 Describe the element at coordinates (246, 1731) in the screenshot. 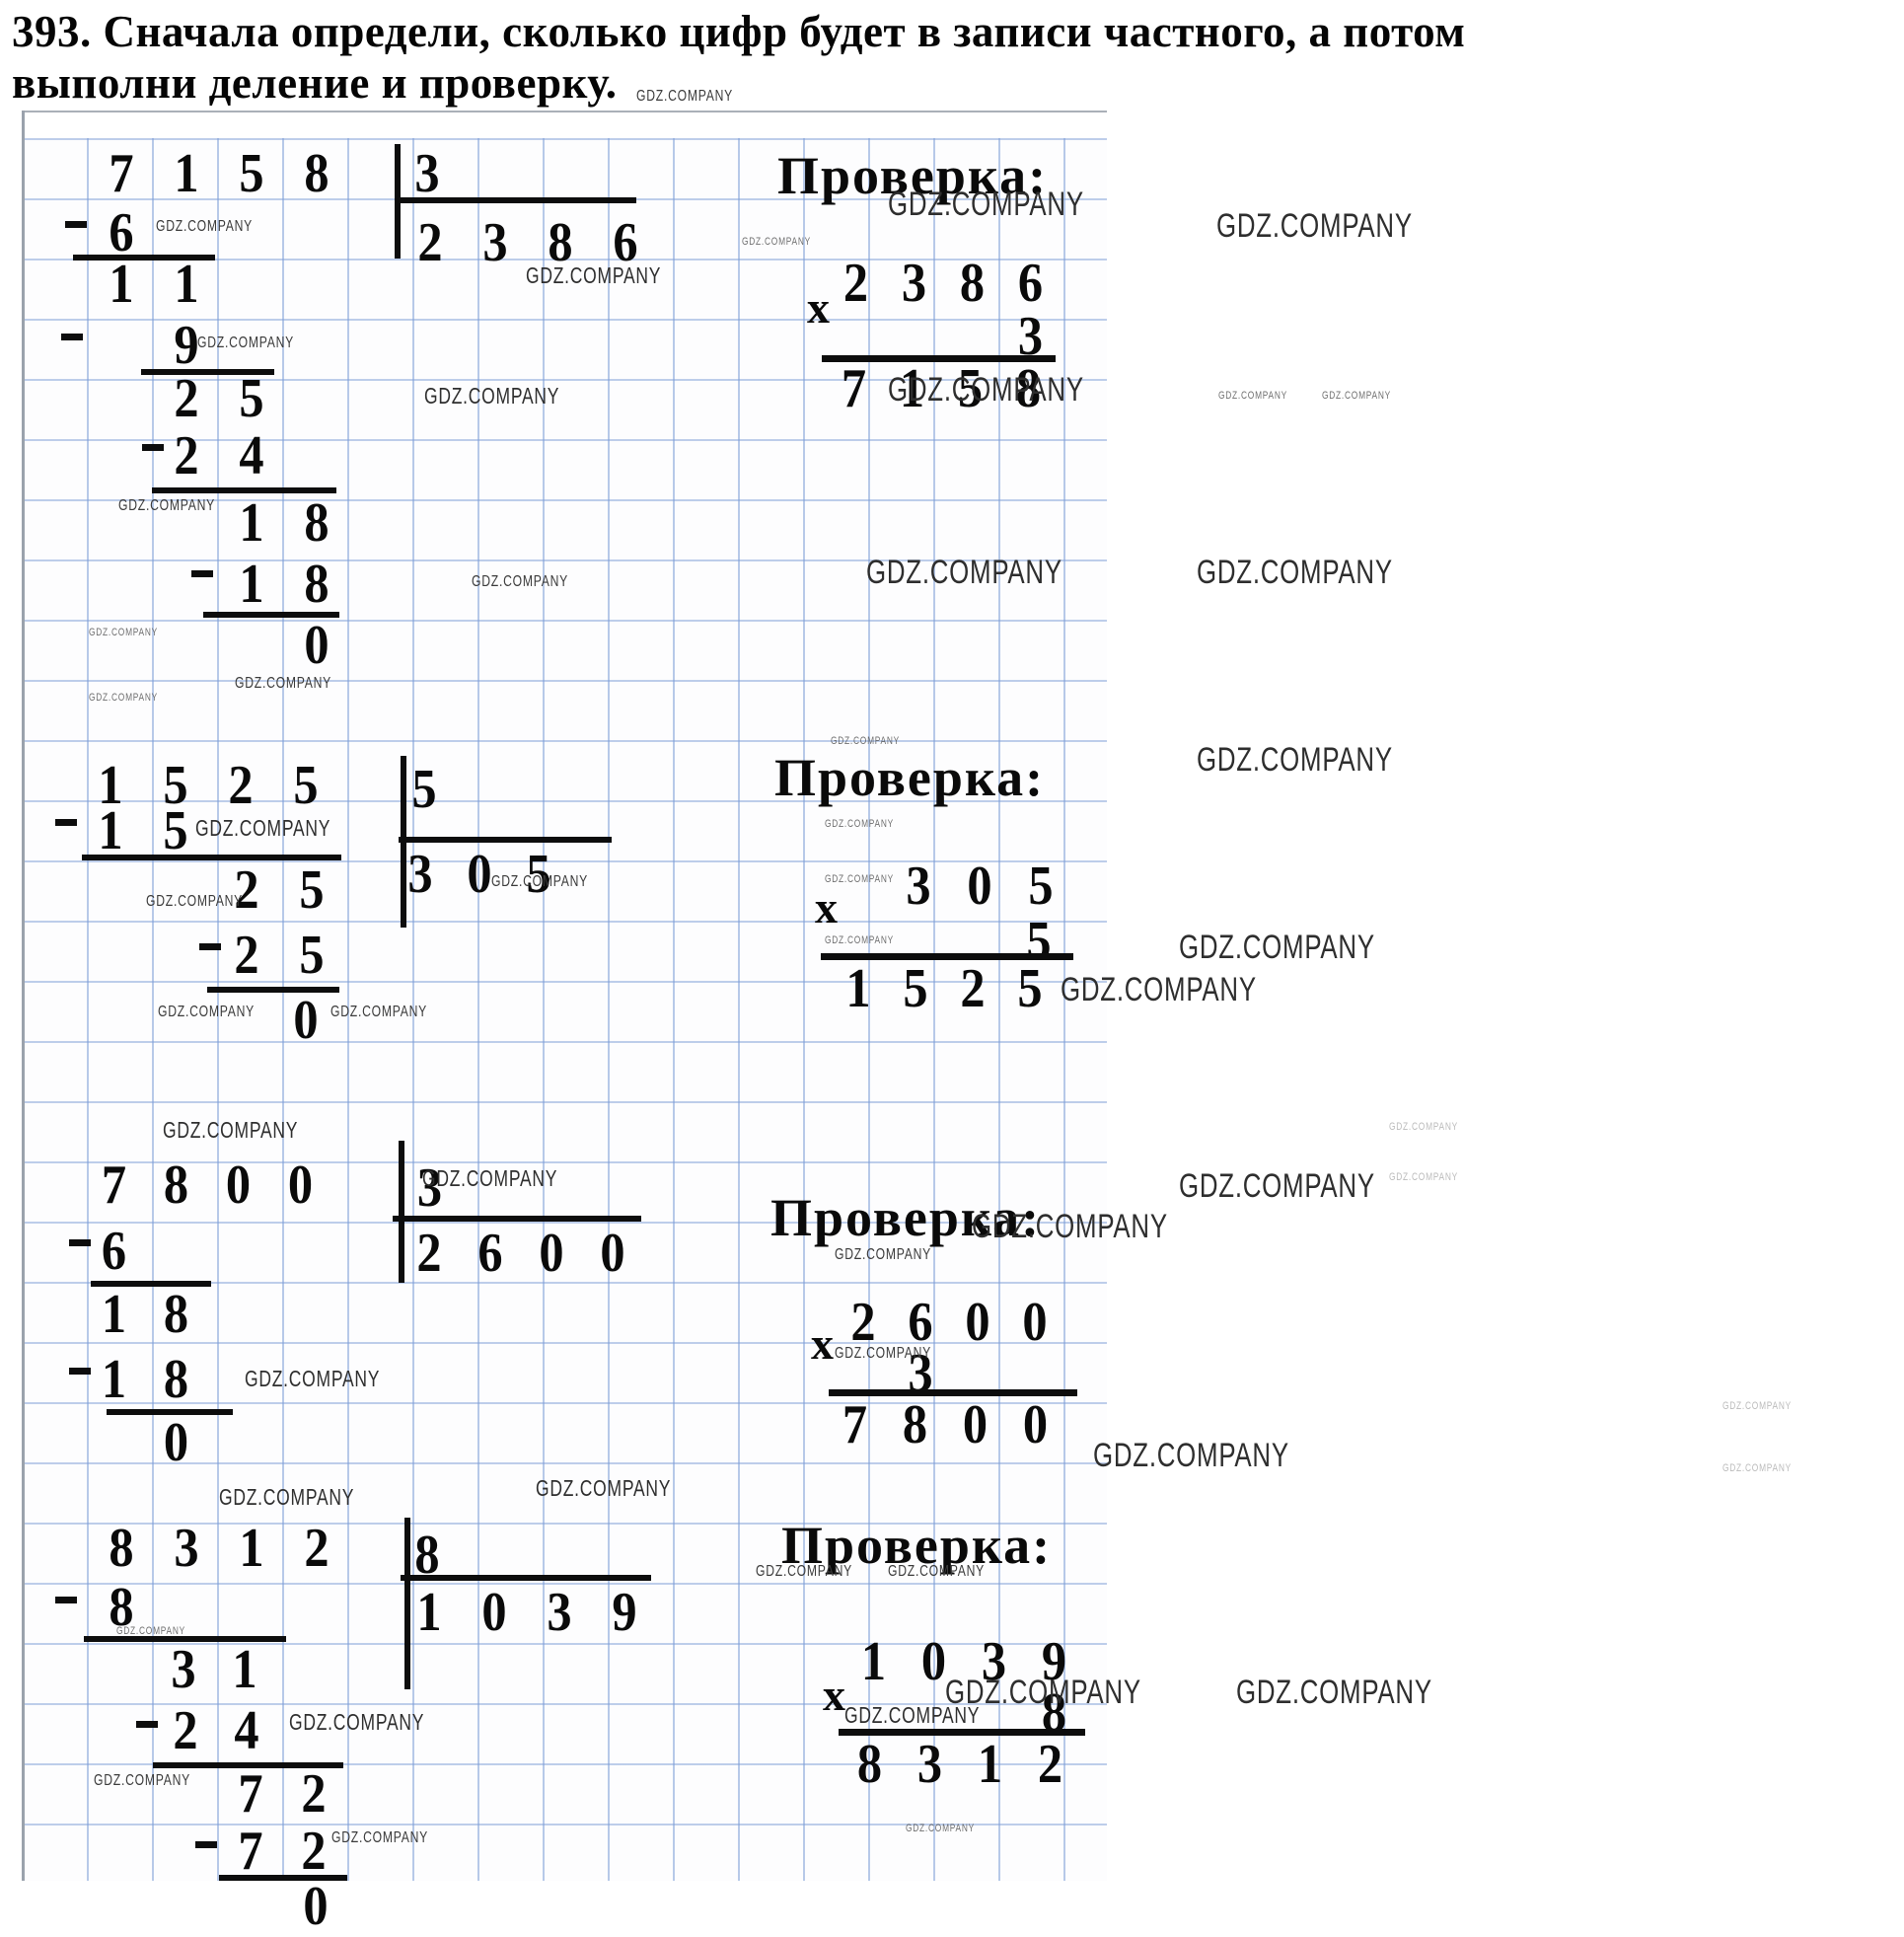

I see `digit: 4` at that location.